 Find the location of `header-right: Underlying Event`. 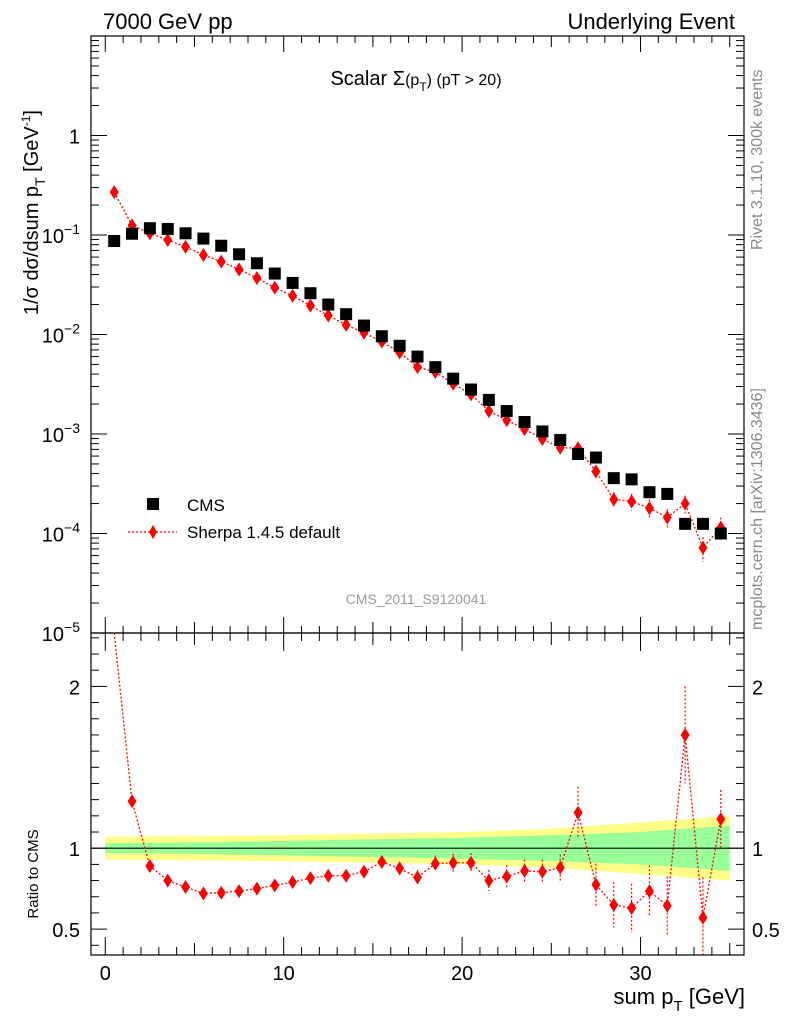

header-right: Underlying Event is located at coordinates (651, 21).